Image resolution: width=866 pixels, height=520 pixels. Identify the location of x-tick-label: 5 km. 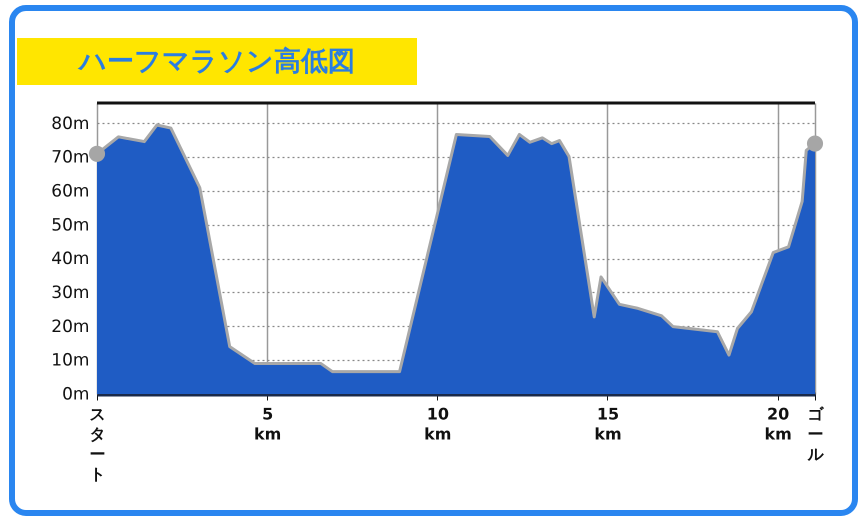
(268, 424).